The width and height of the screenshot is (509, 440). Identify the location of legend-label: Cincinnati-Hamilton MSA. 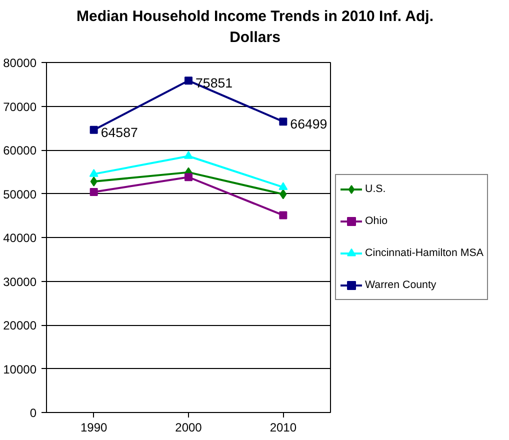
(424, 252).